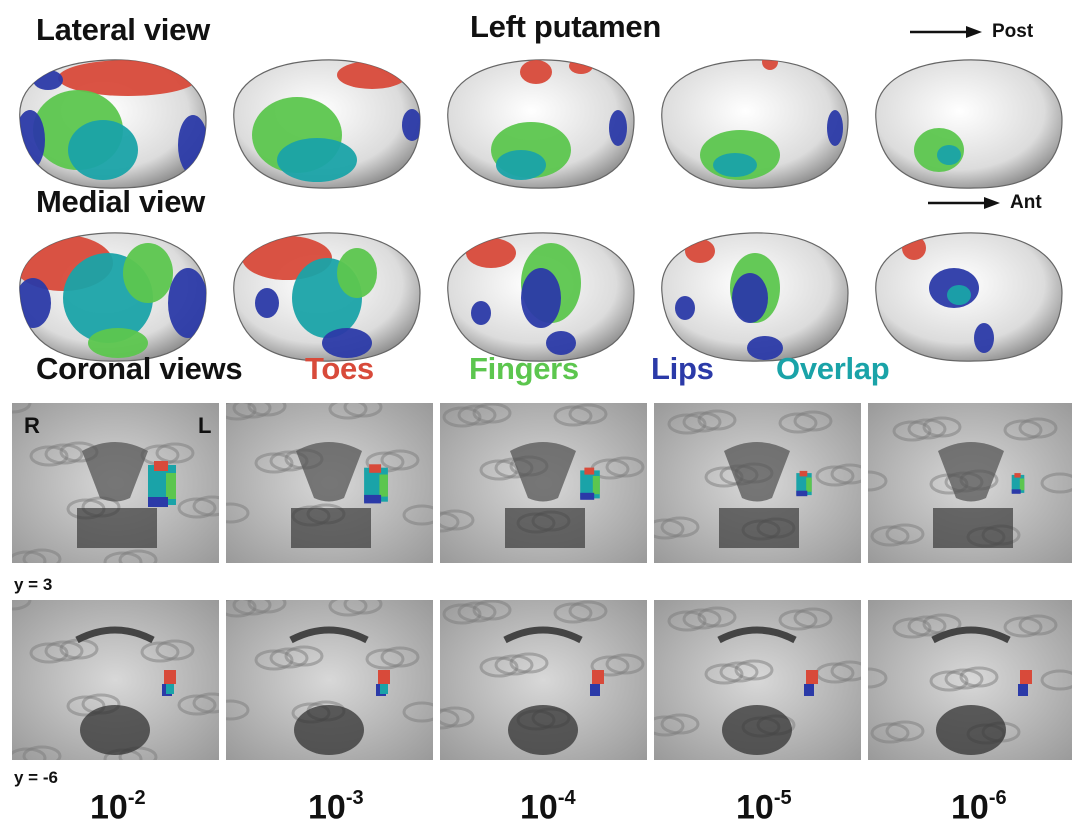  Describe the element at coordinates (1026, 202) in the screenshot. I see `ant-label: Ant` at that location.